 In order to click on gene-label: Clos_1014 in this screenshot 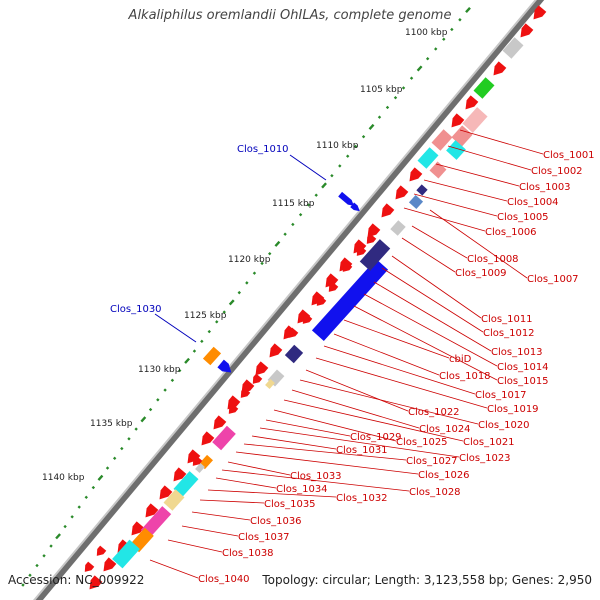, I will do `click(523, 367)`.